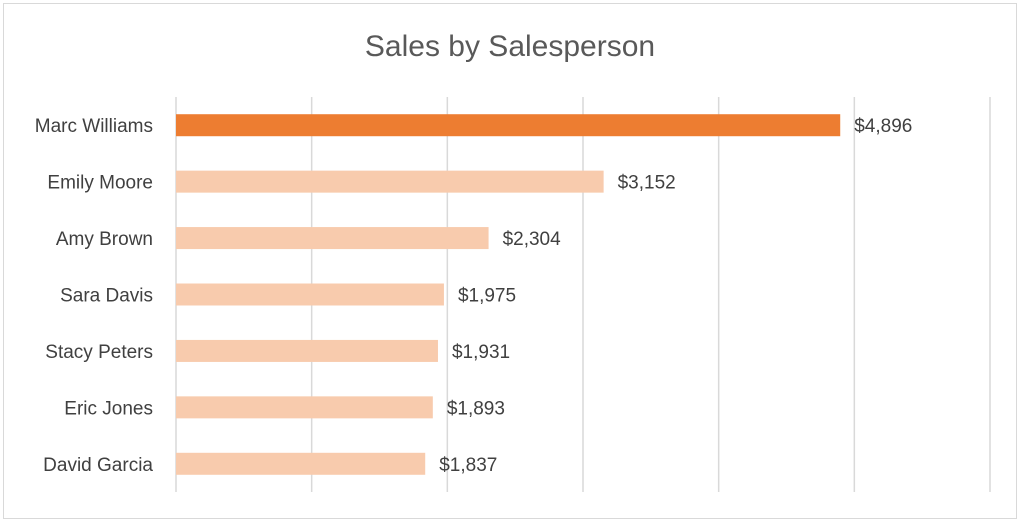 This screenshot has height=526, width=1024. What do you see at coordinates (304, 407) in the screenshot?
I see `bar-eric-jones` at bounding box center [304, 407].